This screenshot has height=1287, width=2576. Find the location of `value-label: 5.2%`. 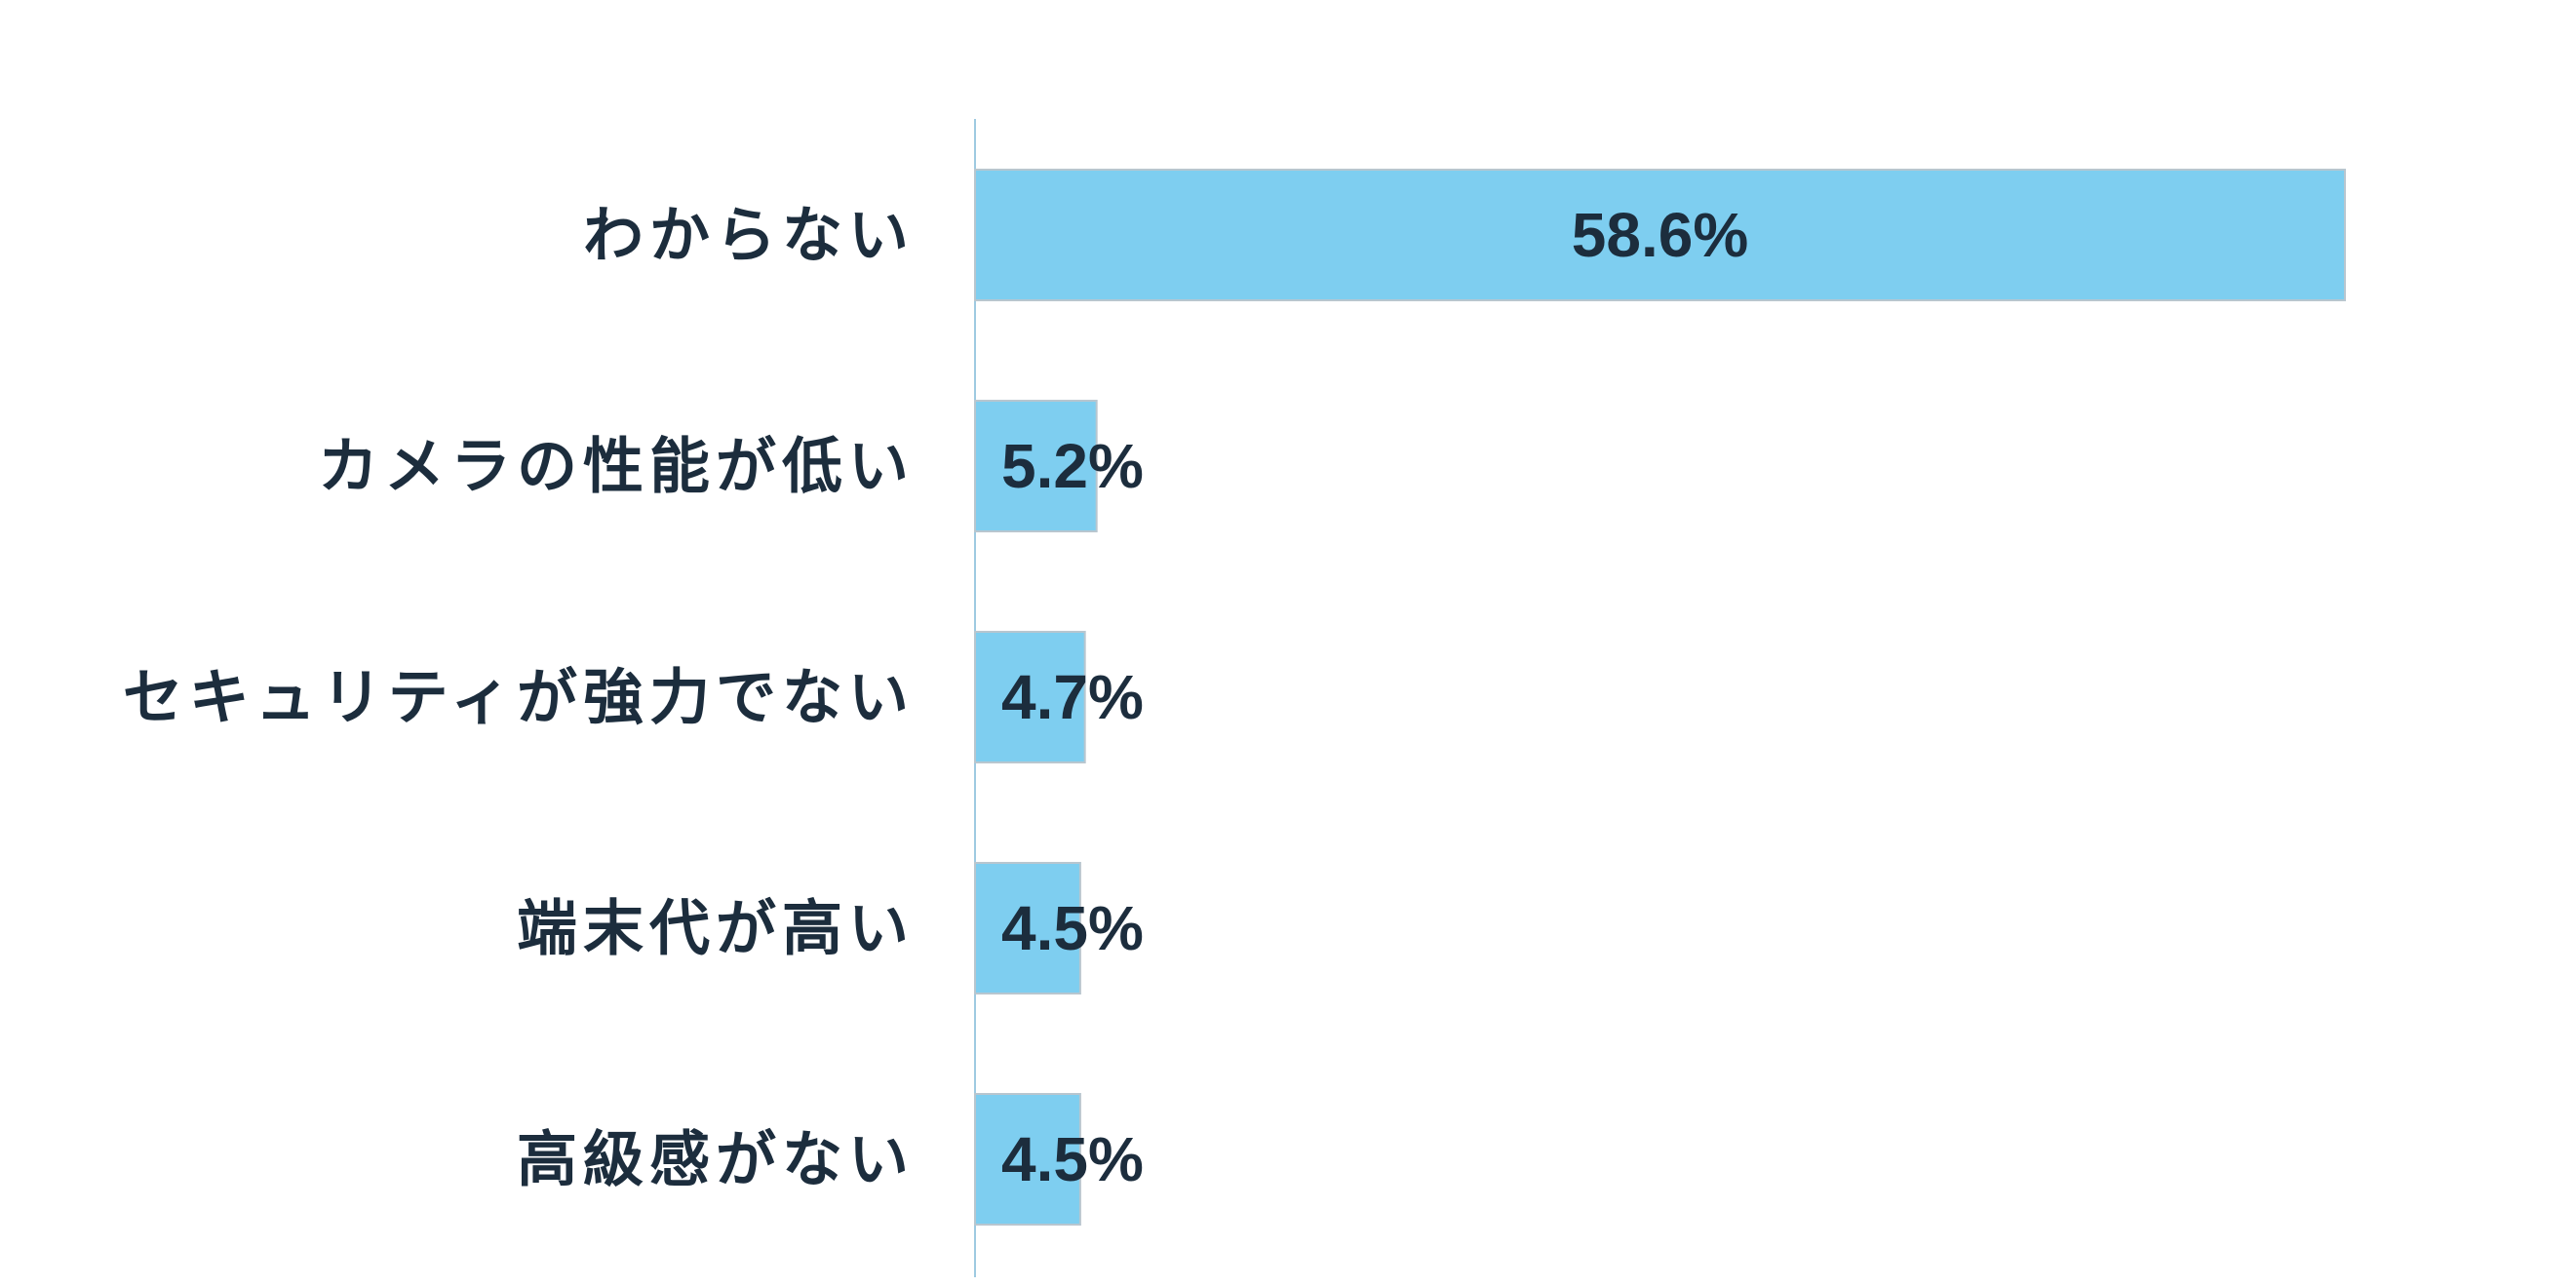

value-label: 5.2% is located at coordinates (1072, 466).